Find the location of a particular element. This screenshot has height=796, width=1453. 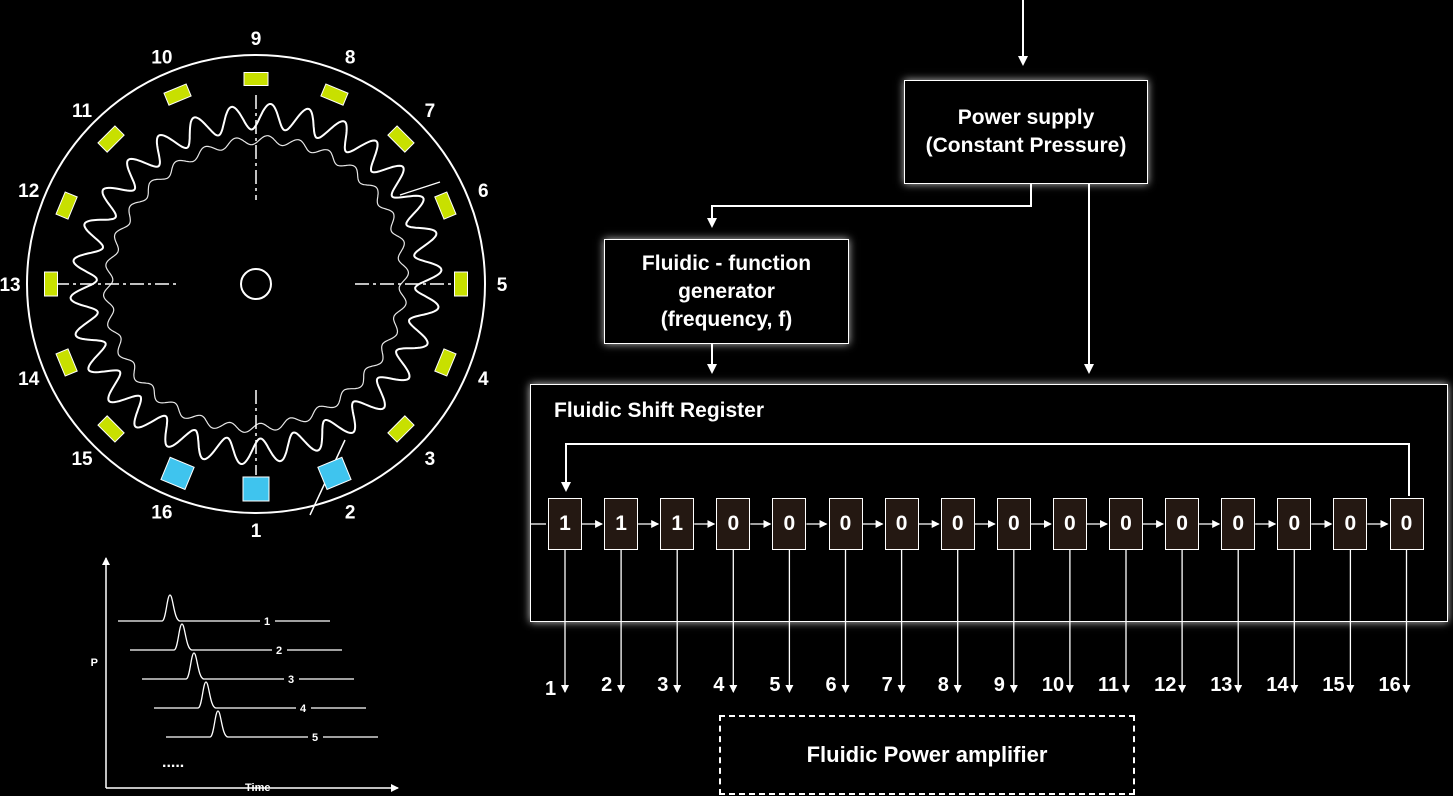

output-label: 2 is located at coordinates (607, 685).